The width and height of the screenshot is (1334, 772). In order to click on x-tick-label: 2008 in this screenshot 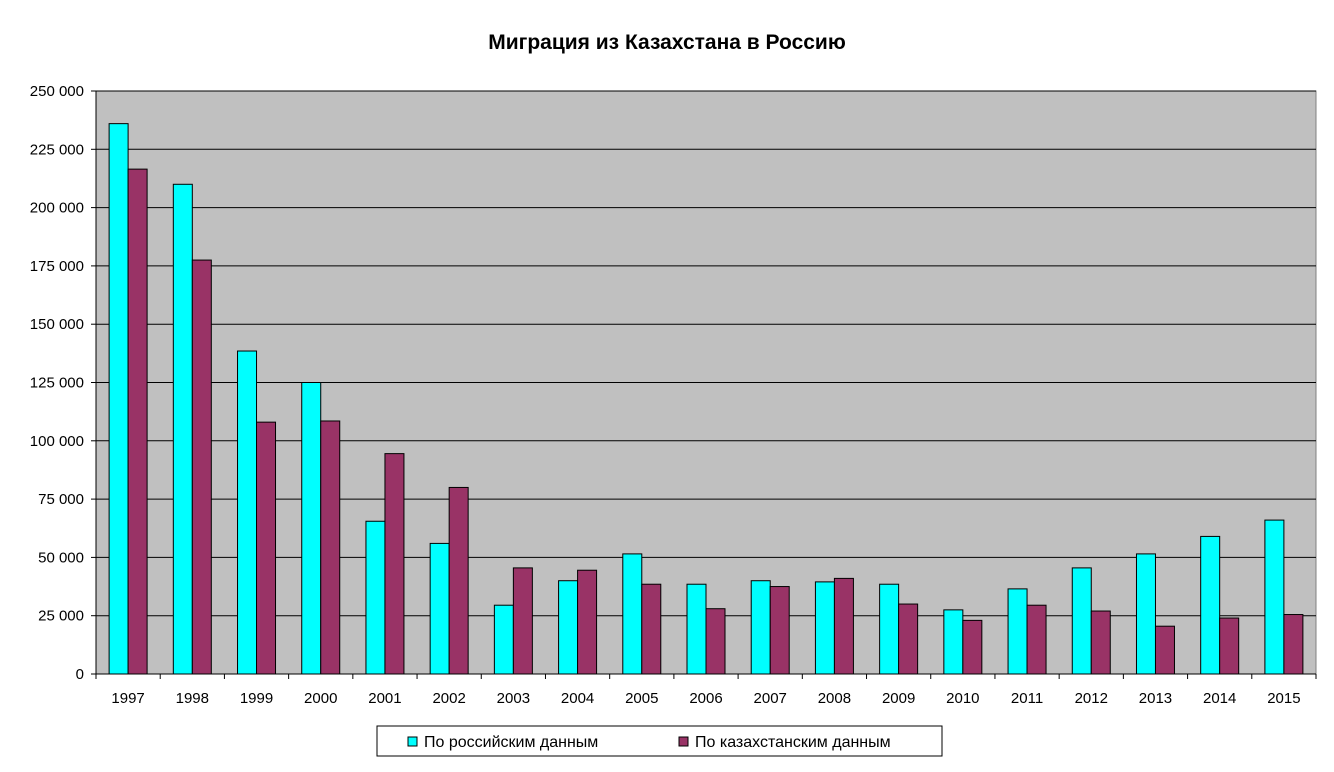, I will do `click(834, 698)`.